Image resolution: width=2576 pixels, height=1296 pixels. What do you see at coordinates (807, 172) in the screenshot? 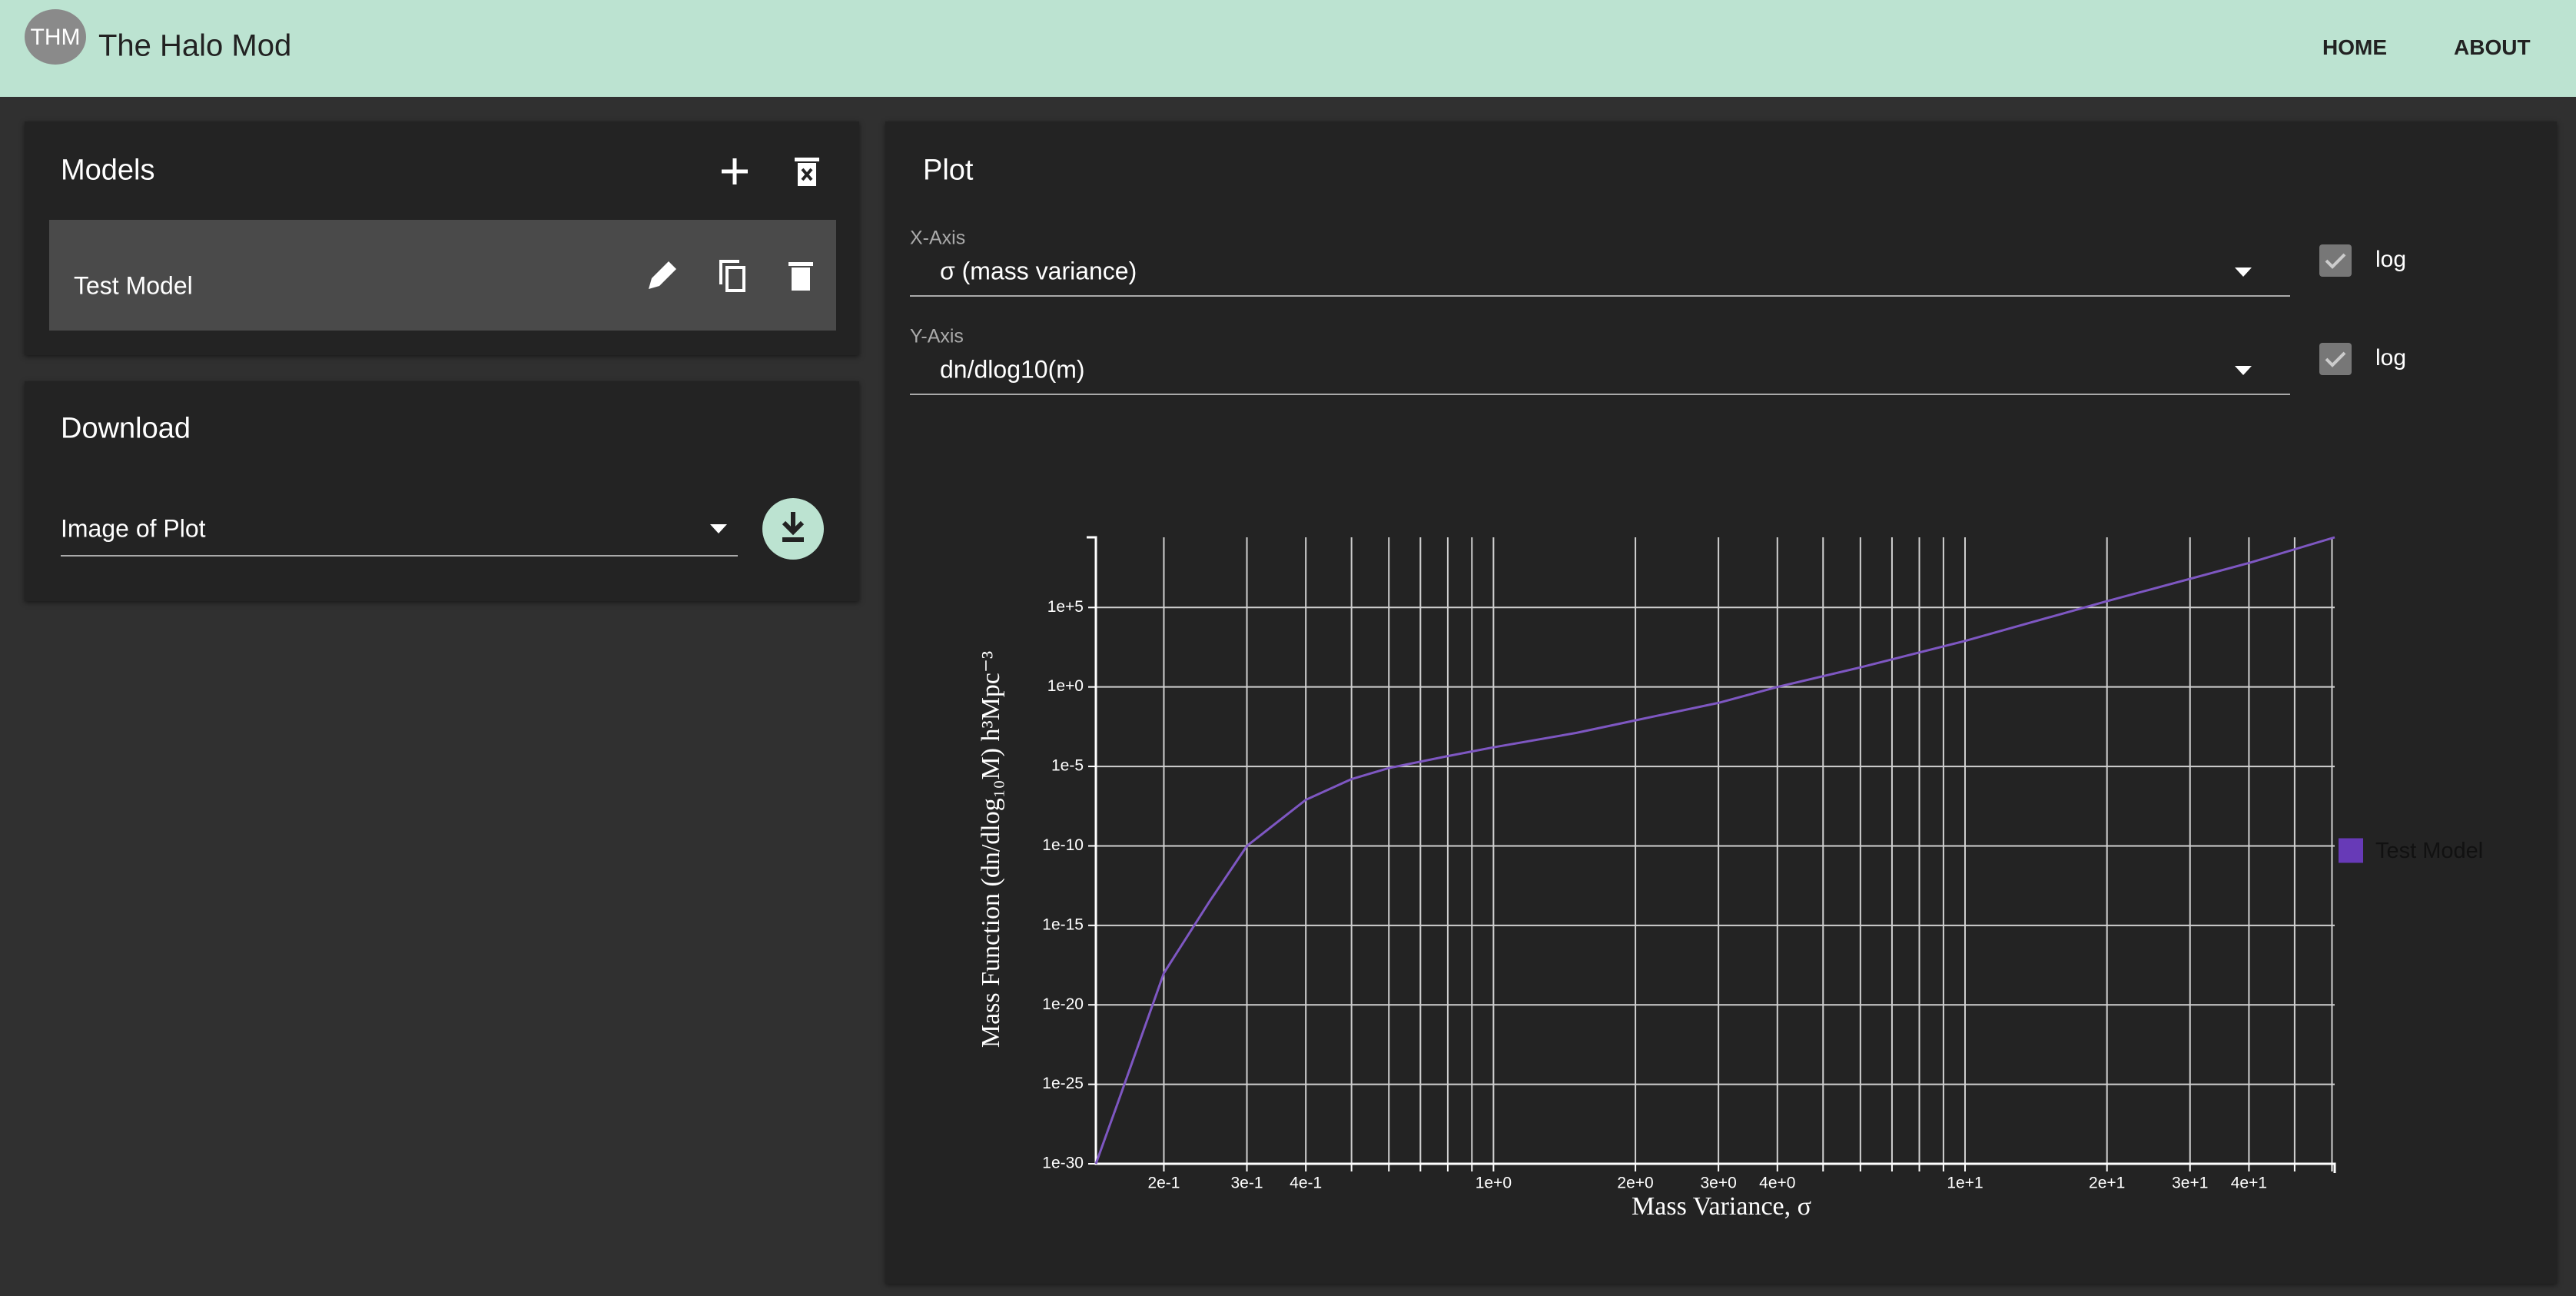
I see `clear-icon` at bounding box center [807, 172].